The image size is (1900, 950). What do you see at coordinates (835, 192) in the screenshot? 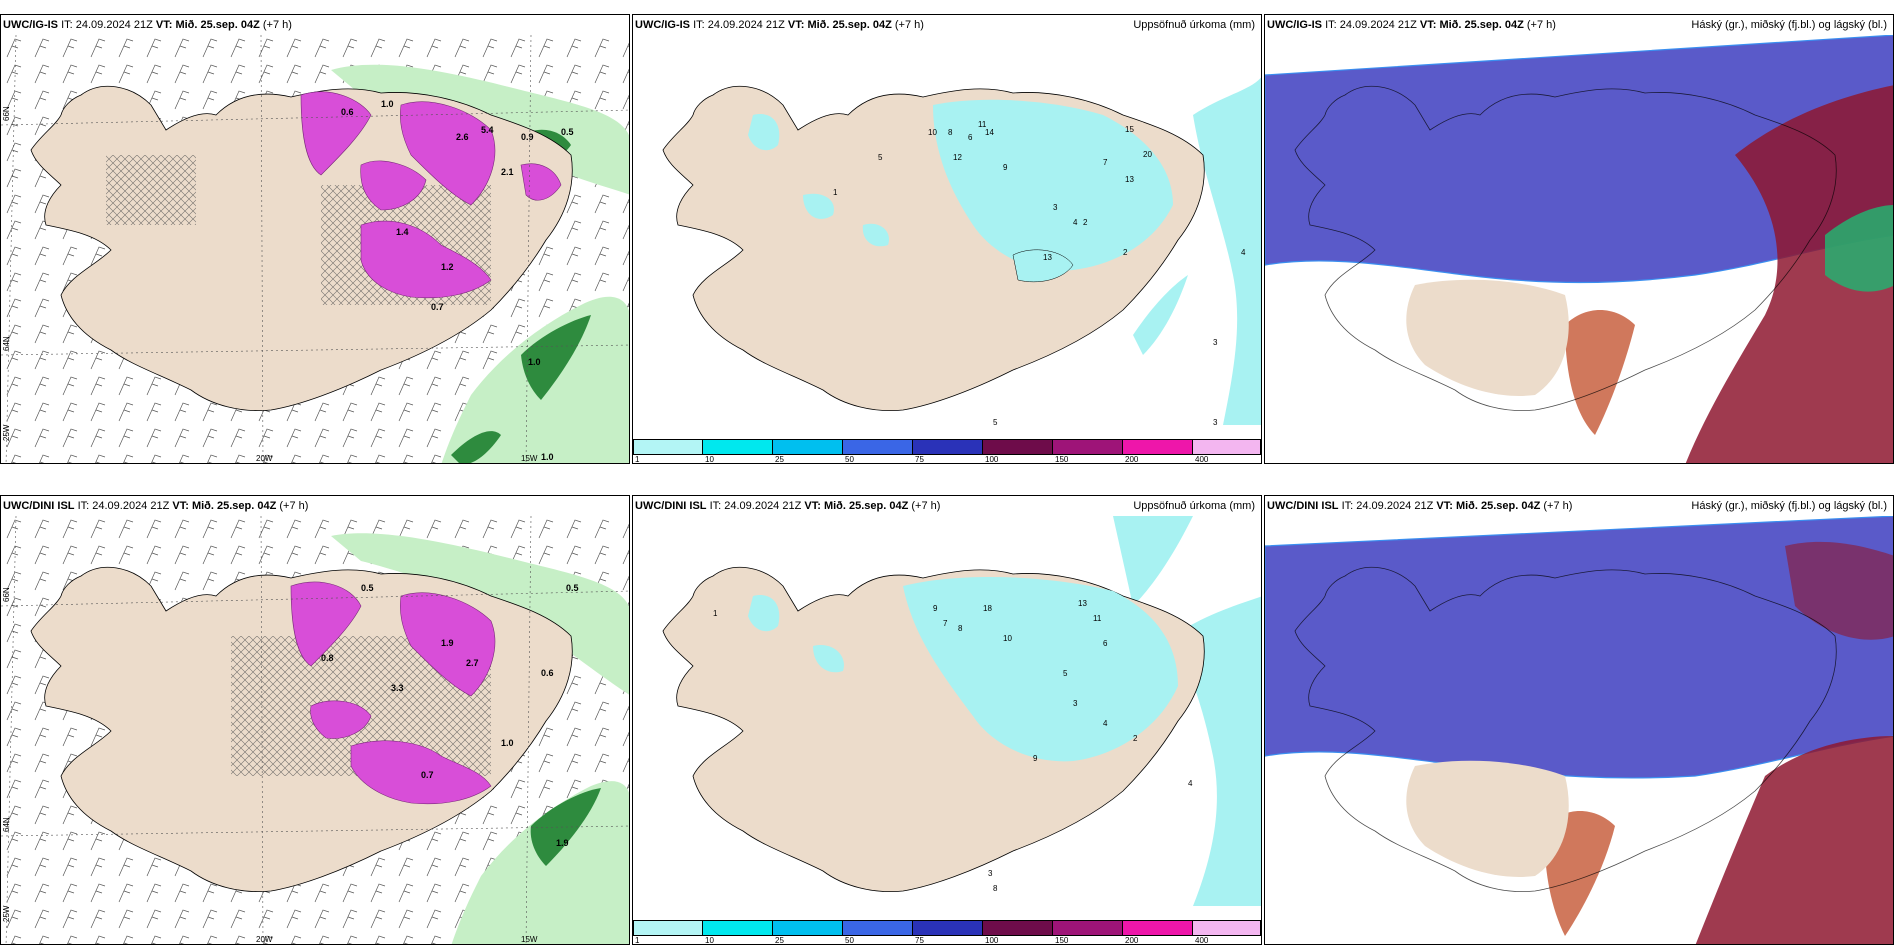
I see `svg-text: 1` at bounding box center [835, 192].